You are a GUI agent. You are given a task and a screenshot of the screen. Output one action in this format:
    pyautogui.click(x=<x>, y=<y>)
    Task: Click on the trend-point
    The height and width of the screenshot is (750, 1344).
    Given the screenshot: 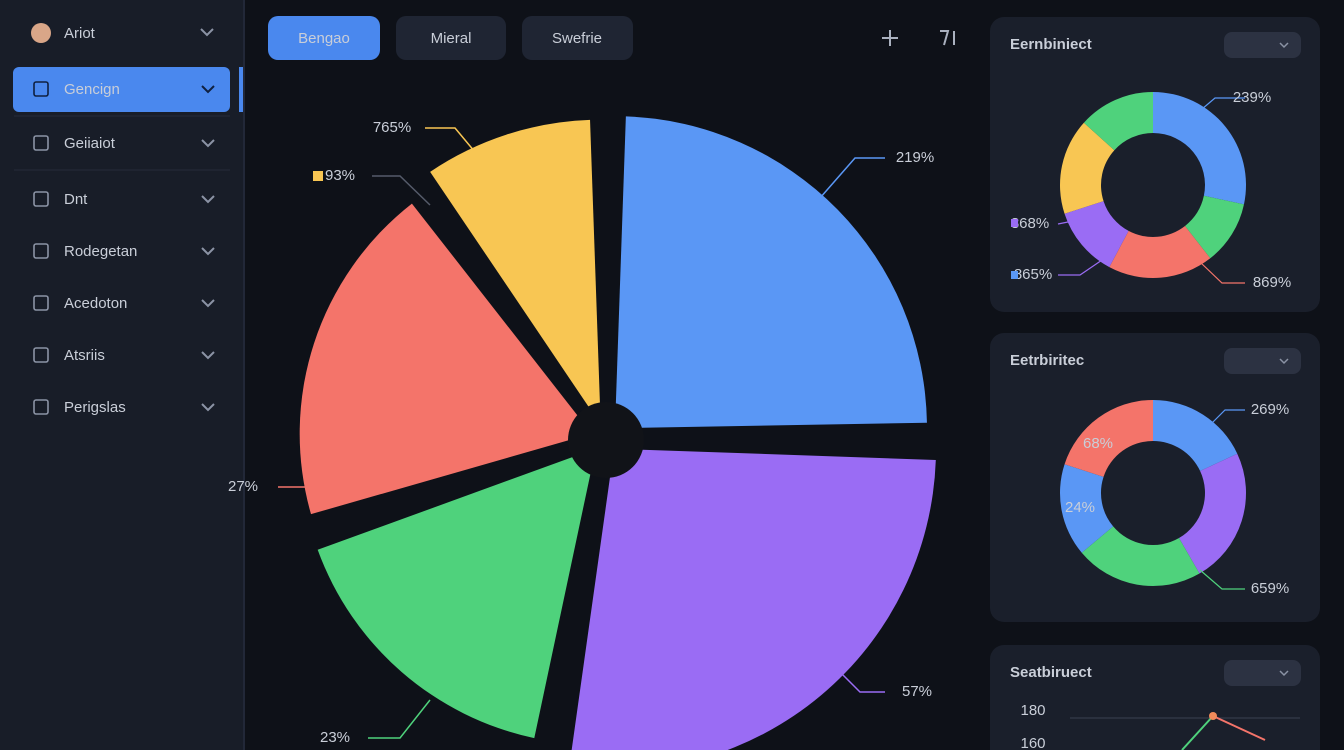 What is the action you would take?
    pyautogui.click(x=1213, y=716)
    